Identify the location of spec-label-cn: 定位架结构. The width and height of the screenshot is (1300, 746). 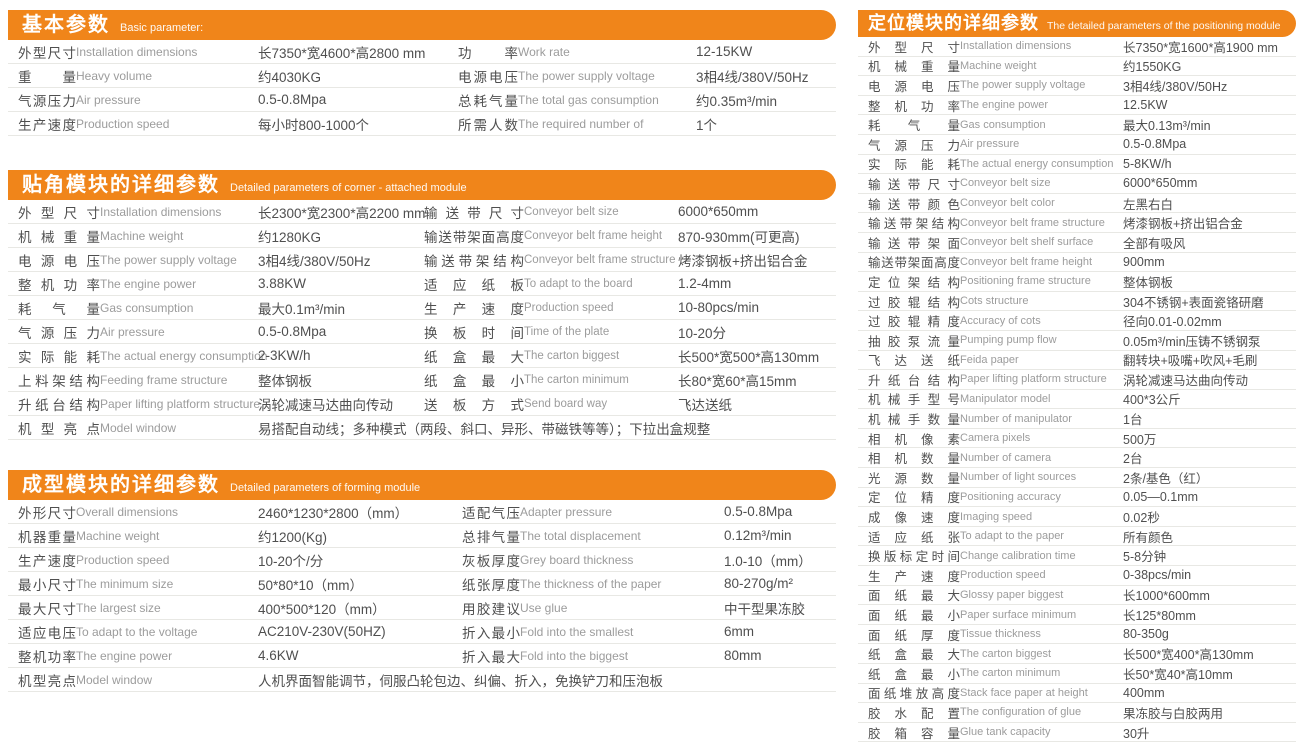
(914, 282).